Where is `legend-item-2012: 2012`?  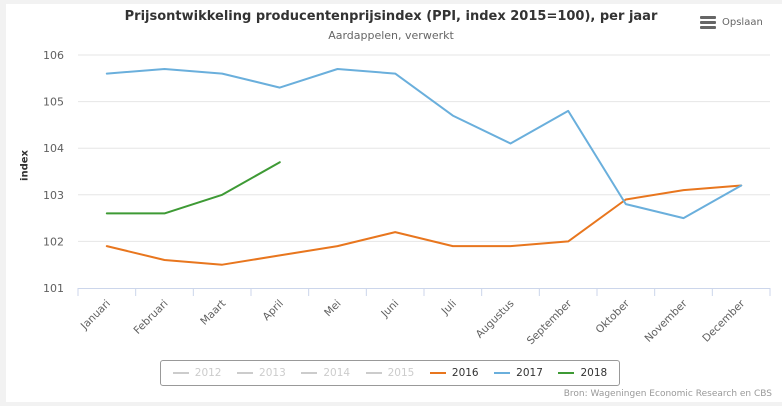
legend-item-2012: 2012 is located at coordinates (197, 373).